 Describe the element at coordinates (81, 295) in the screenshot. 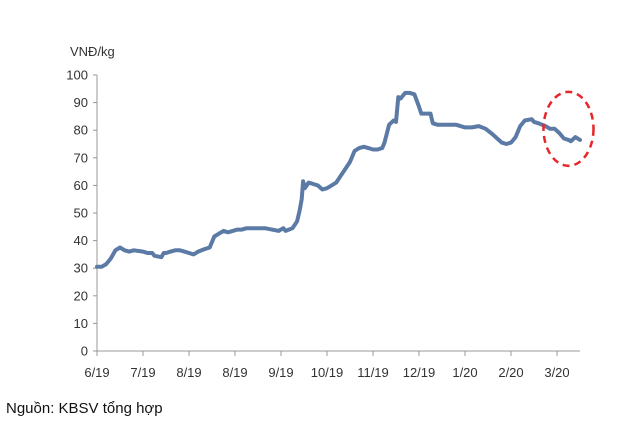

I see `y-tick-label: 20` at that location.